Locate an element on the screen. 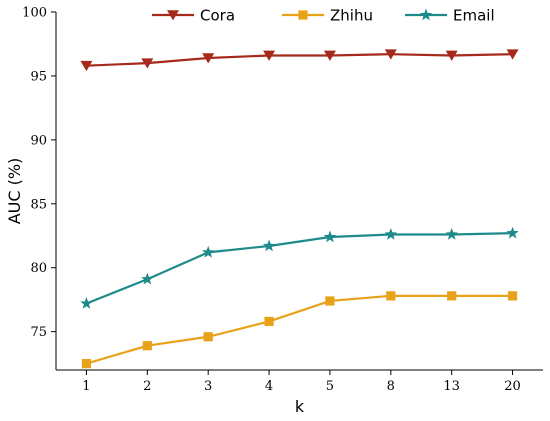  y-tick-label: 95 is located at coordinates (38, 76).